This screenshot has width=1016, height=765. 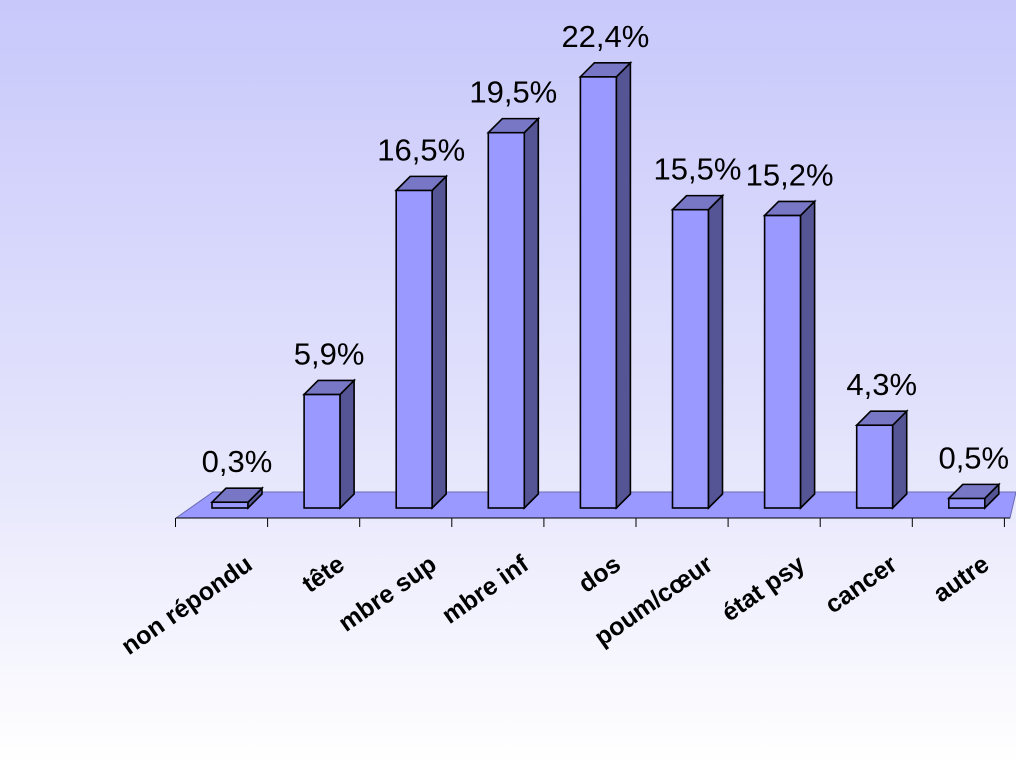 I want to click on data-label: 0,5%, so click(x=973, y=457).